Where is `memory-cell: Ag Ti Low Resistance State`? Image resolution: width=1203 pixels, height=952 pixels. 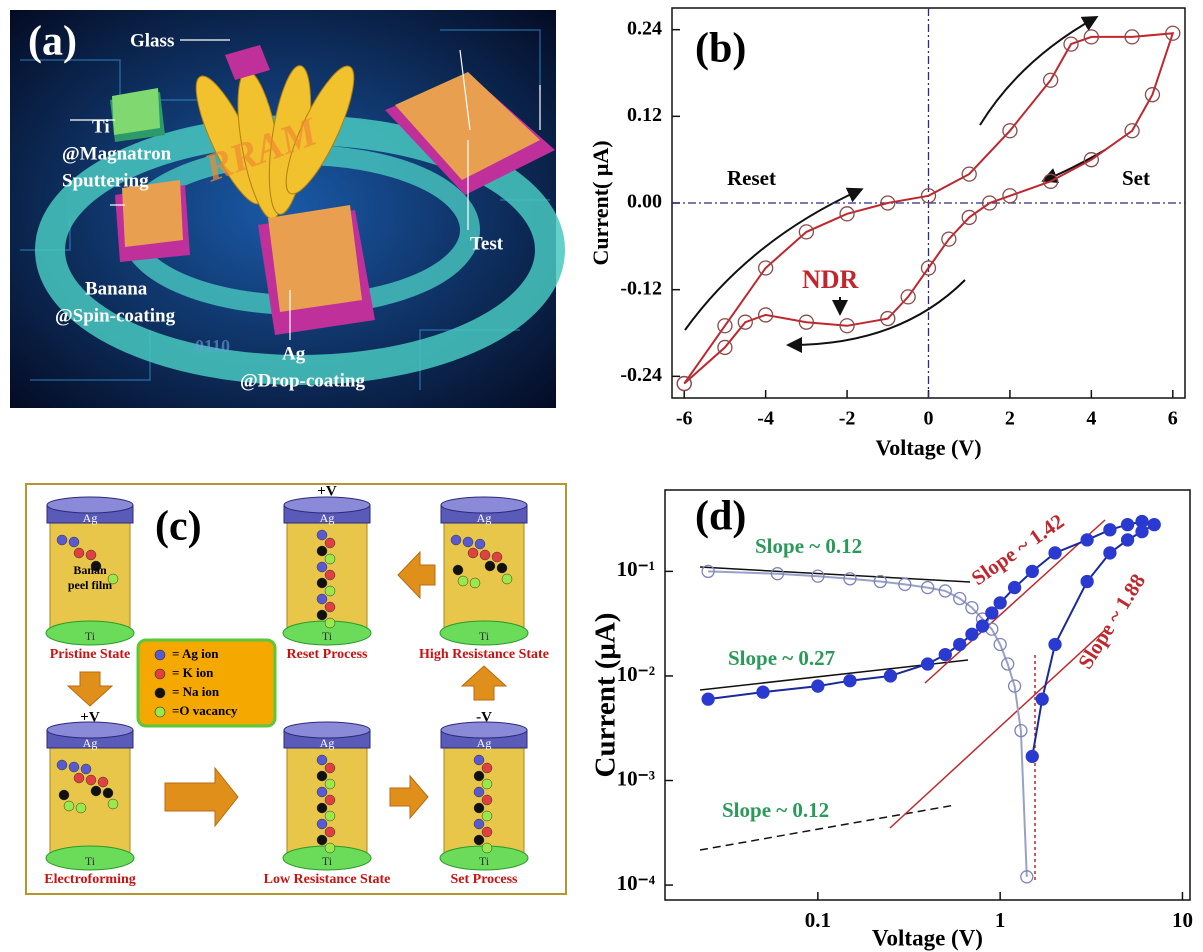
memory-cell: Ag Ti Low Resistance State is located at coordinates (327, 804).